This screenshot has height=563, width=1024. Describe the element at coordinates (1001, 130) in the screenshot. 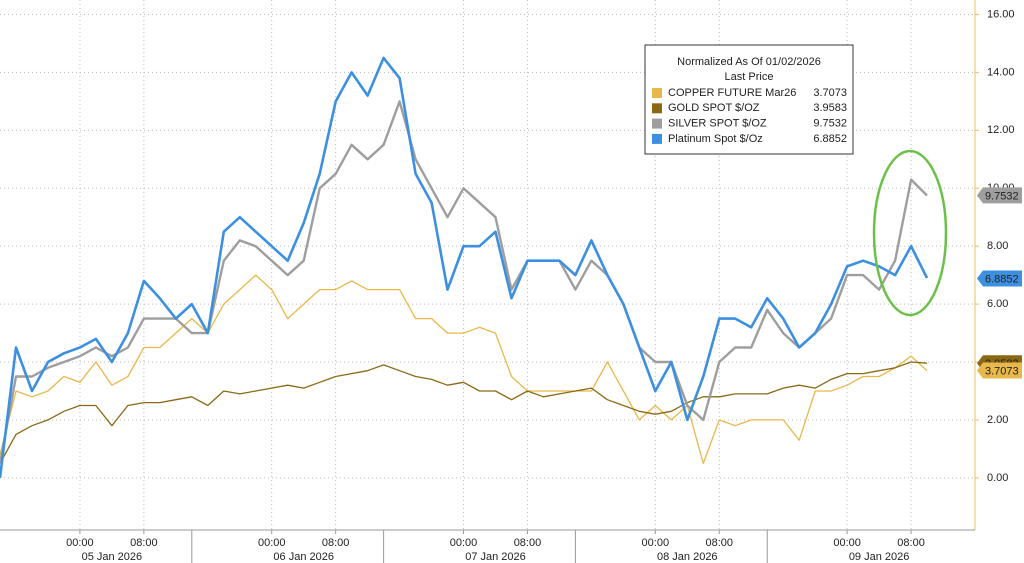

I see `y-tick-label: 12.00` at that location.